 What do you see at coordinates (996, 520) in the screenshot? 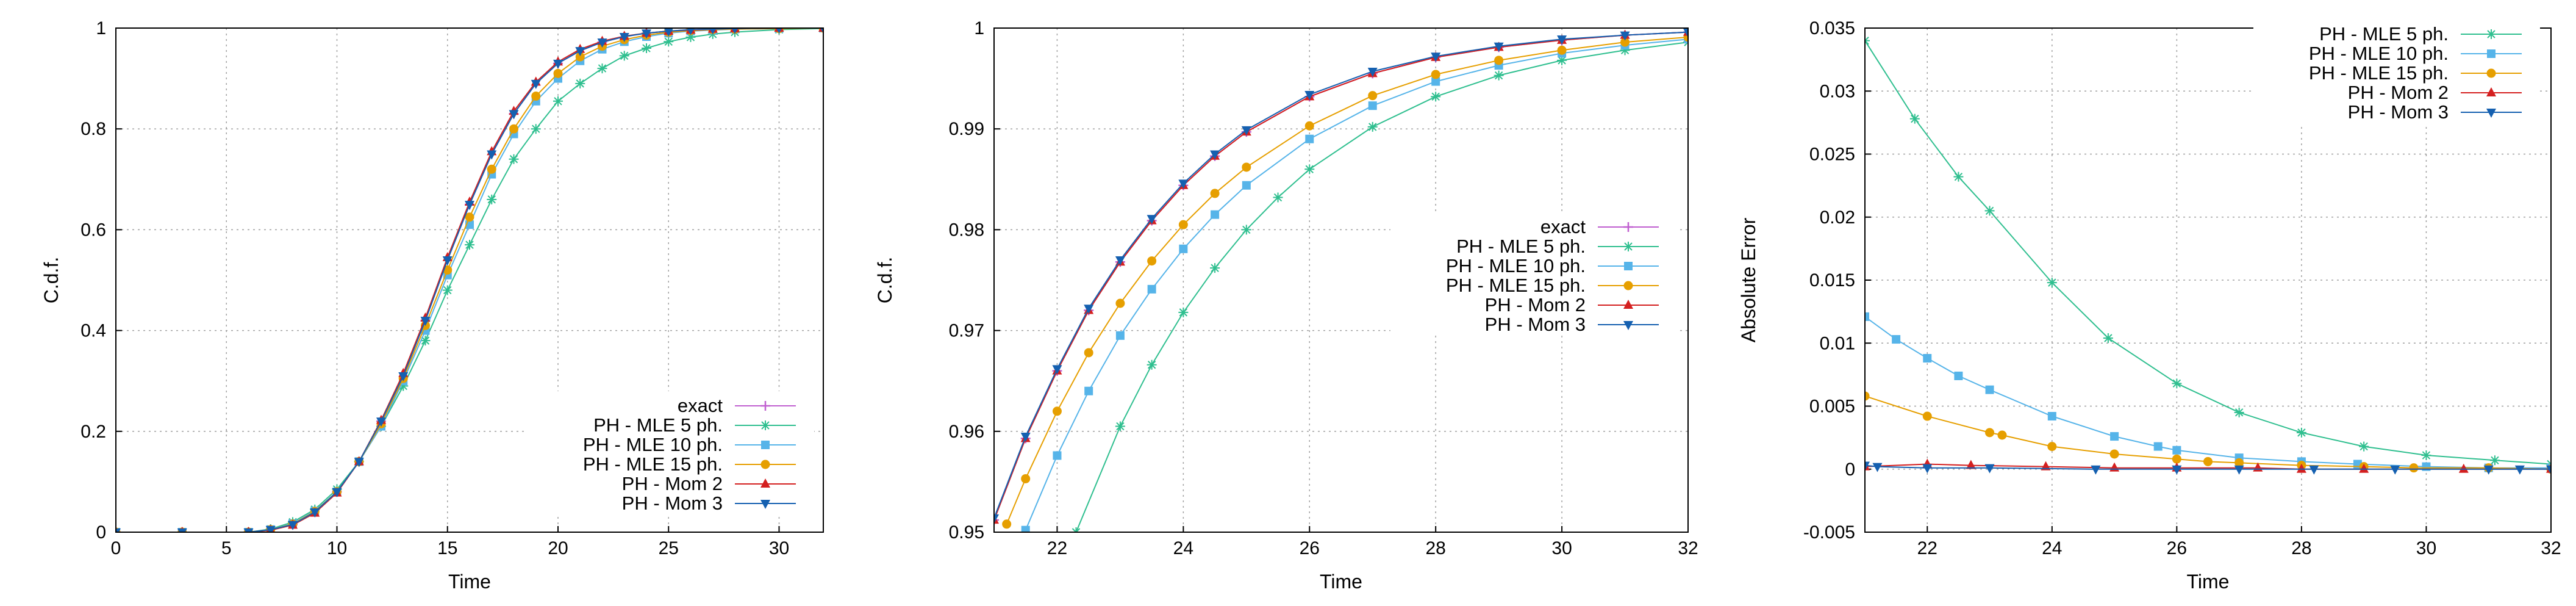
I see `data-point-exact` at bounding box center [996, 520].